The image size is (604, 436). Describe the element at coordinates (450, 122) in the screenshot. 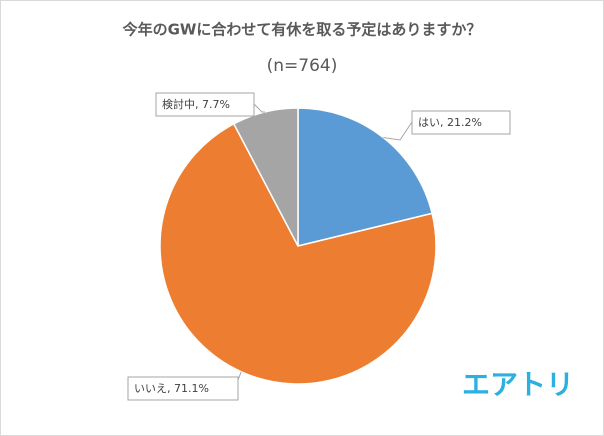

I see `data-label: はい, 21.2%` at that location.